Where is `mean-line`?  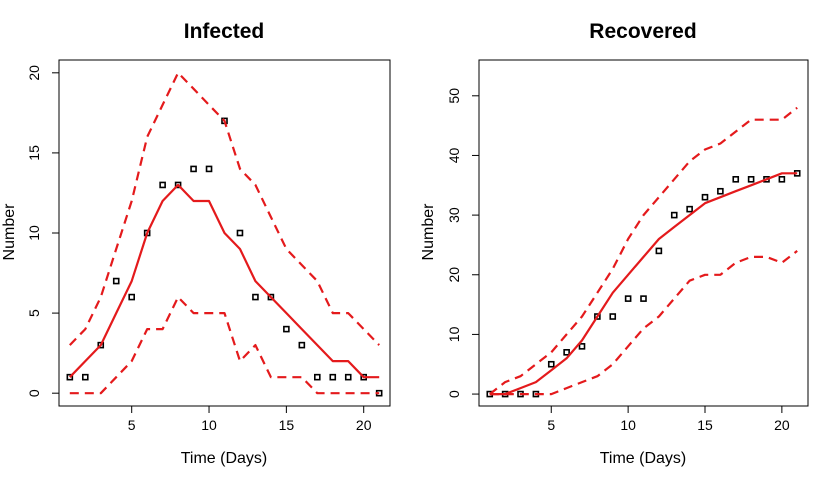
mean-line is located at coordinates (224, 281).